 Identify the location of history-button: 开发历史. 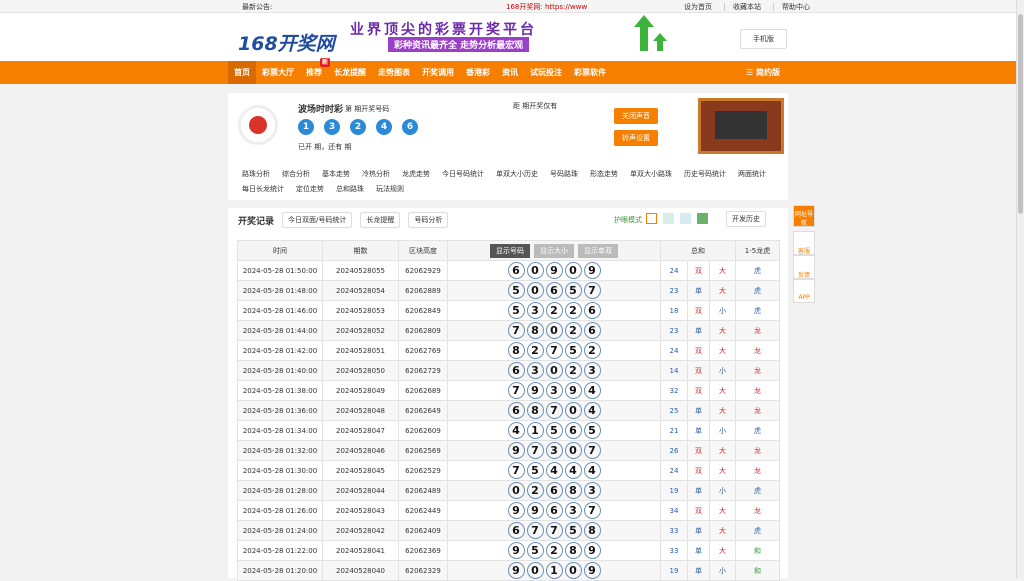
(746, 219).